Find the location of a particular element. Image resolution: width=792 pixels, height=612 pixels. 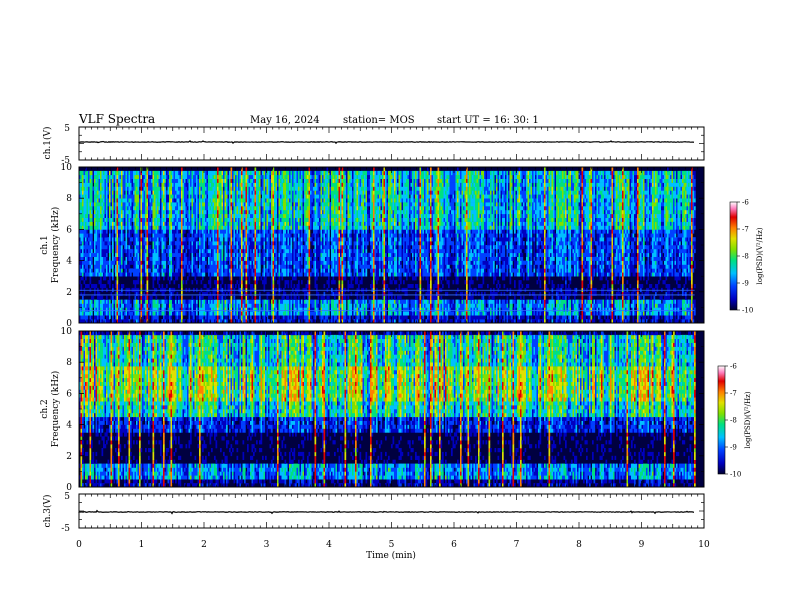

ch1-waveform-ylabel: ch.1(V) is located at coordinates (47, 143).